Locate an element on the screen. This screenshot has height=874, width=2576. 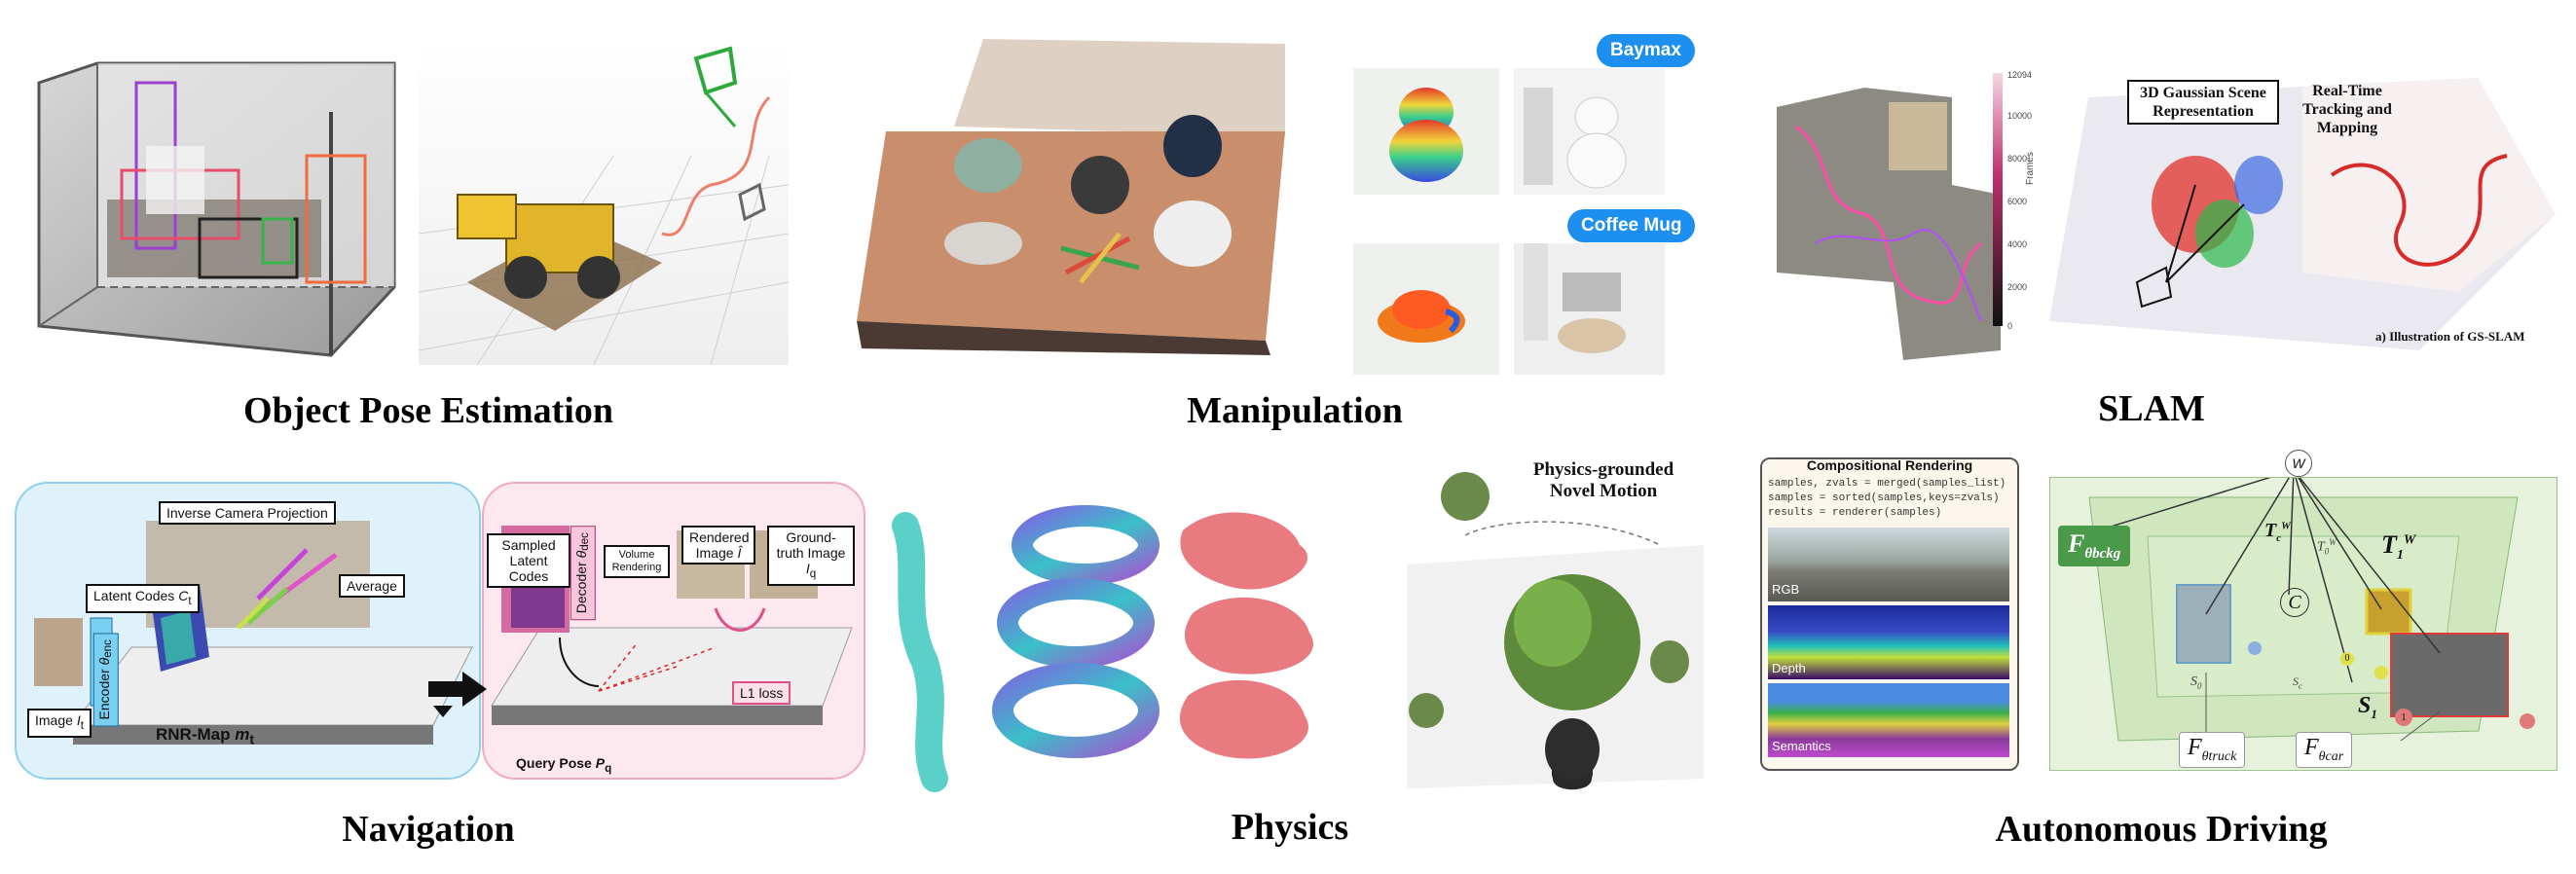
caption-manipulation: Manipulation is located at coordinates (1295, 410).